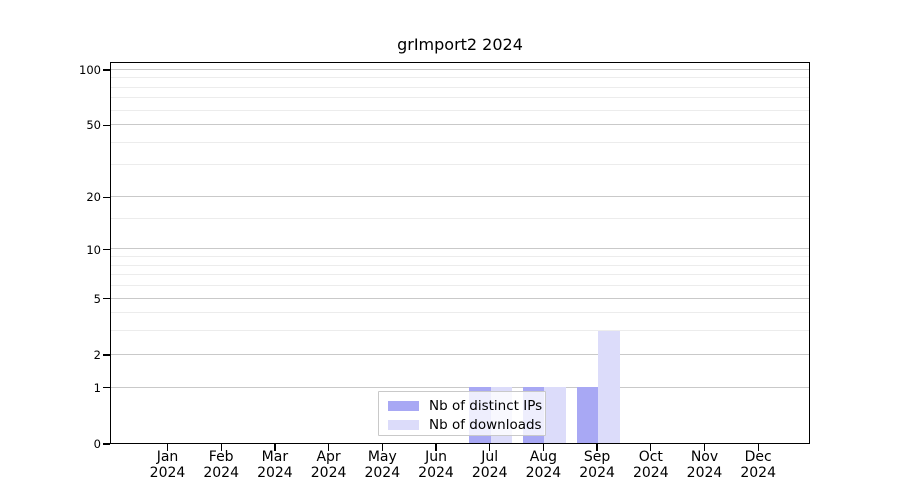  Describe the element at coordinates (597, 465) in the screenshot. I see `x-tick-label-sep: Sep 2024` at that location.